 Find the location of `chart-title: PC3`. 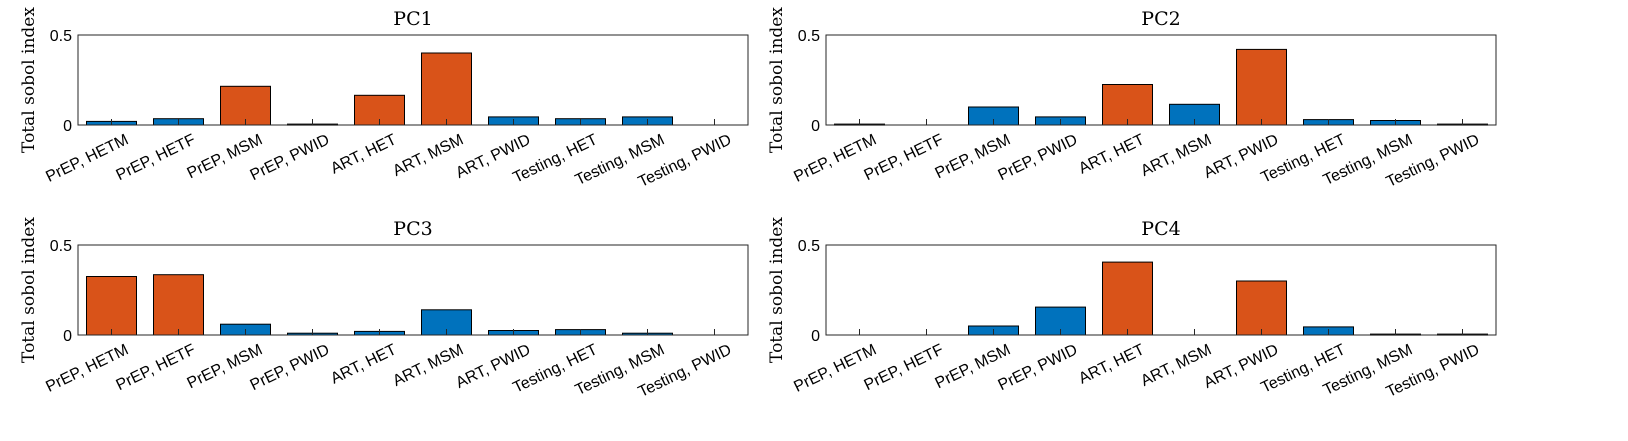

chart-title: PC3 is located at coordinates (412, 229).